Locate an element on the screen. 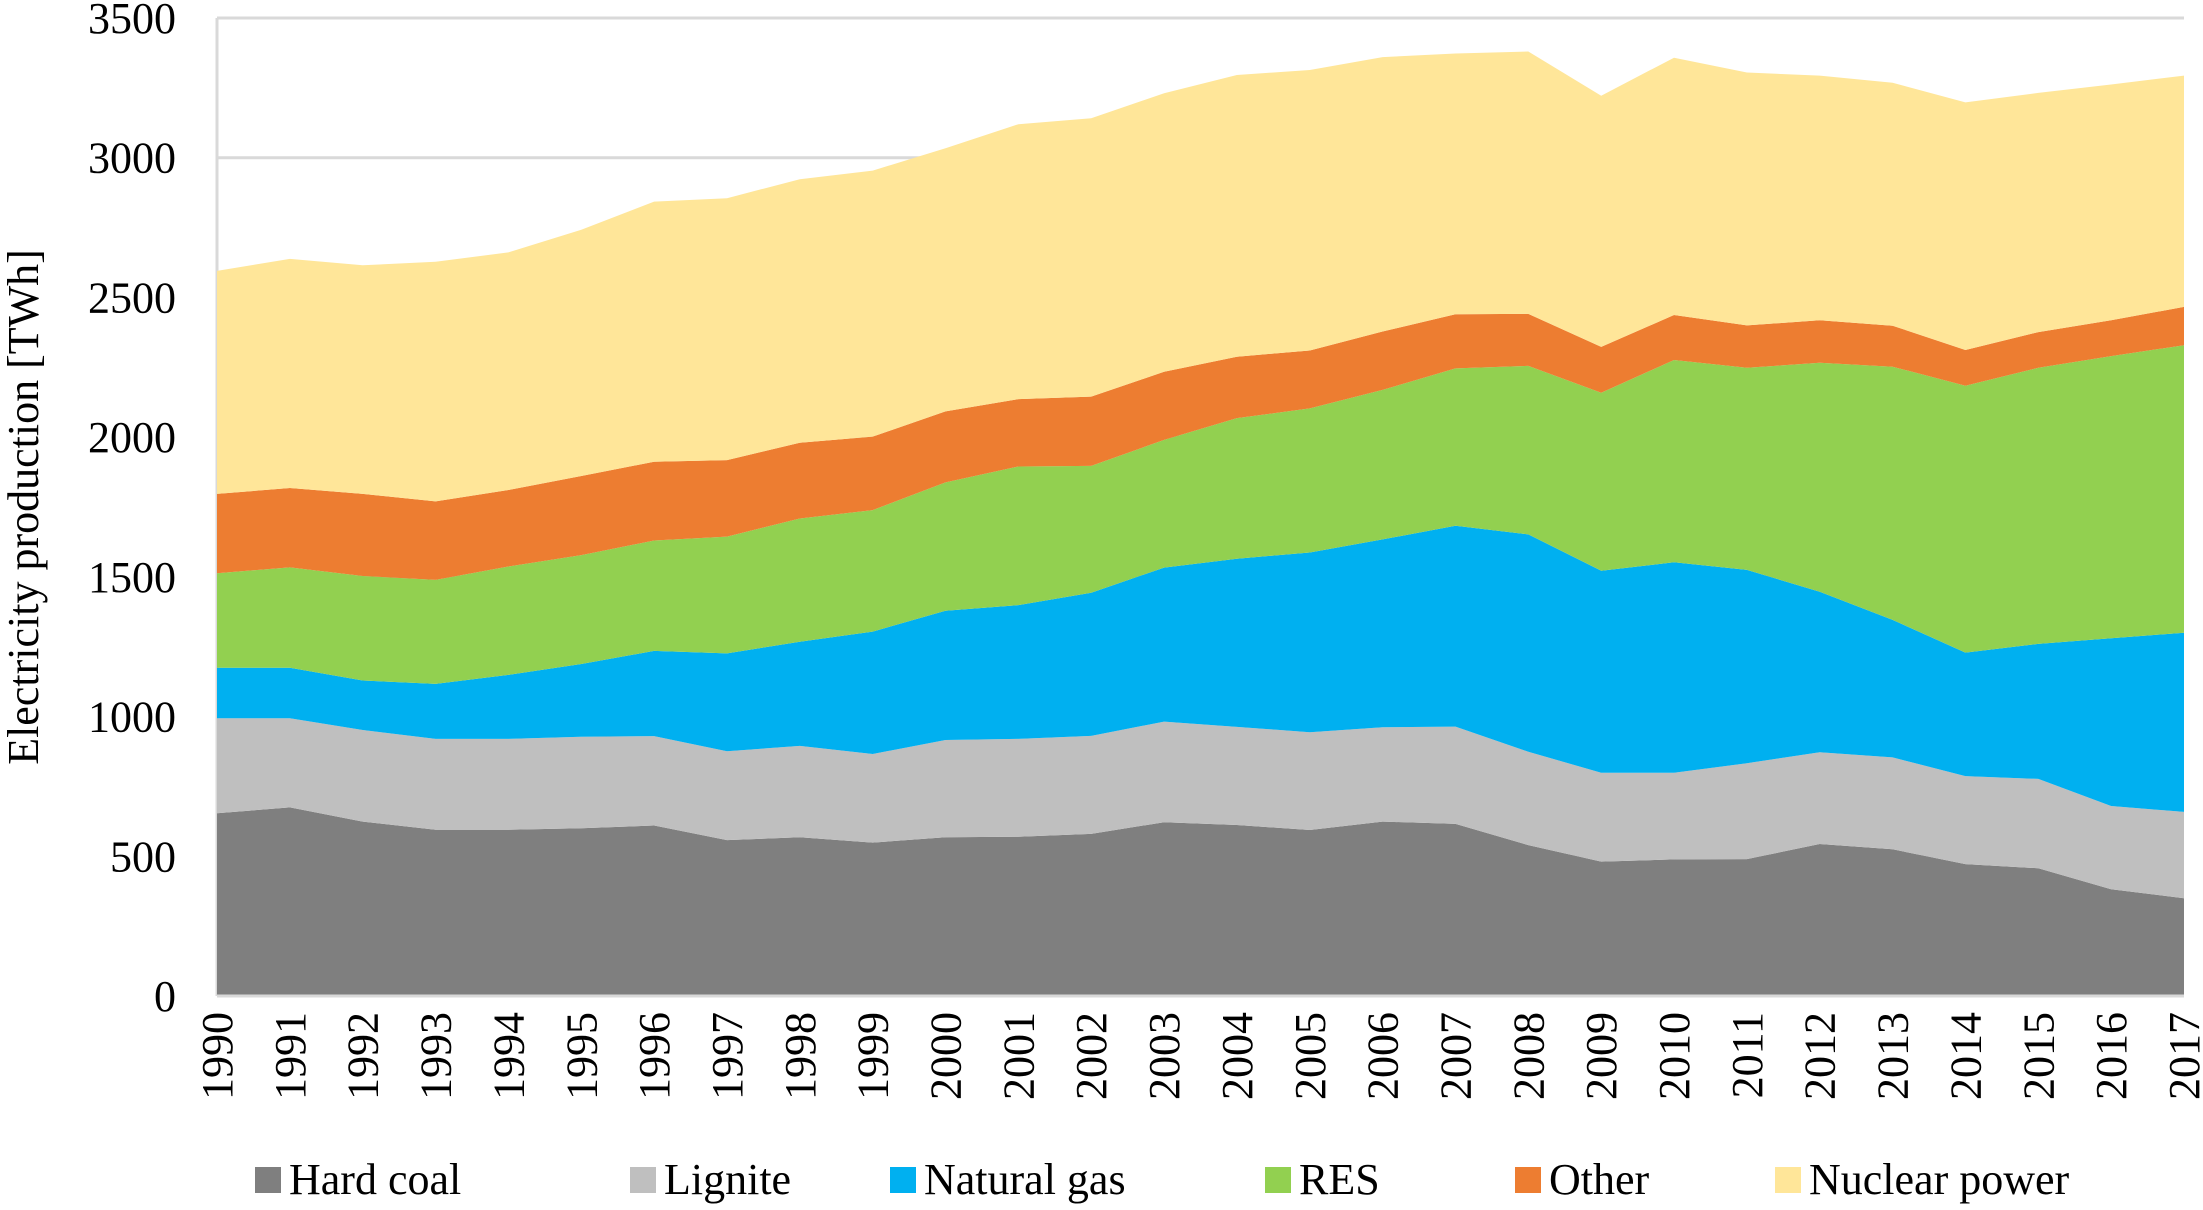  x-tick-label: 2016 is located at coordinates (2111, 1056).